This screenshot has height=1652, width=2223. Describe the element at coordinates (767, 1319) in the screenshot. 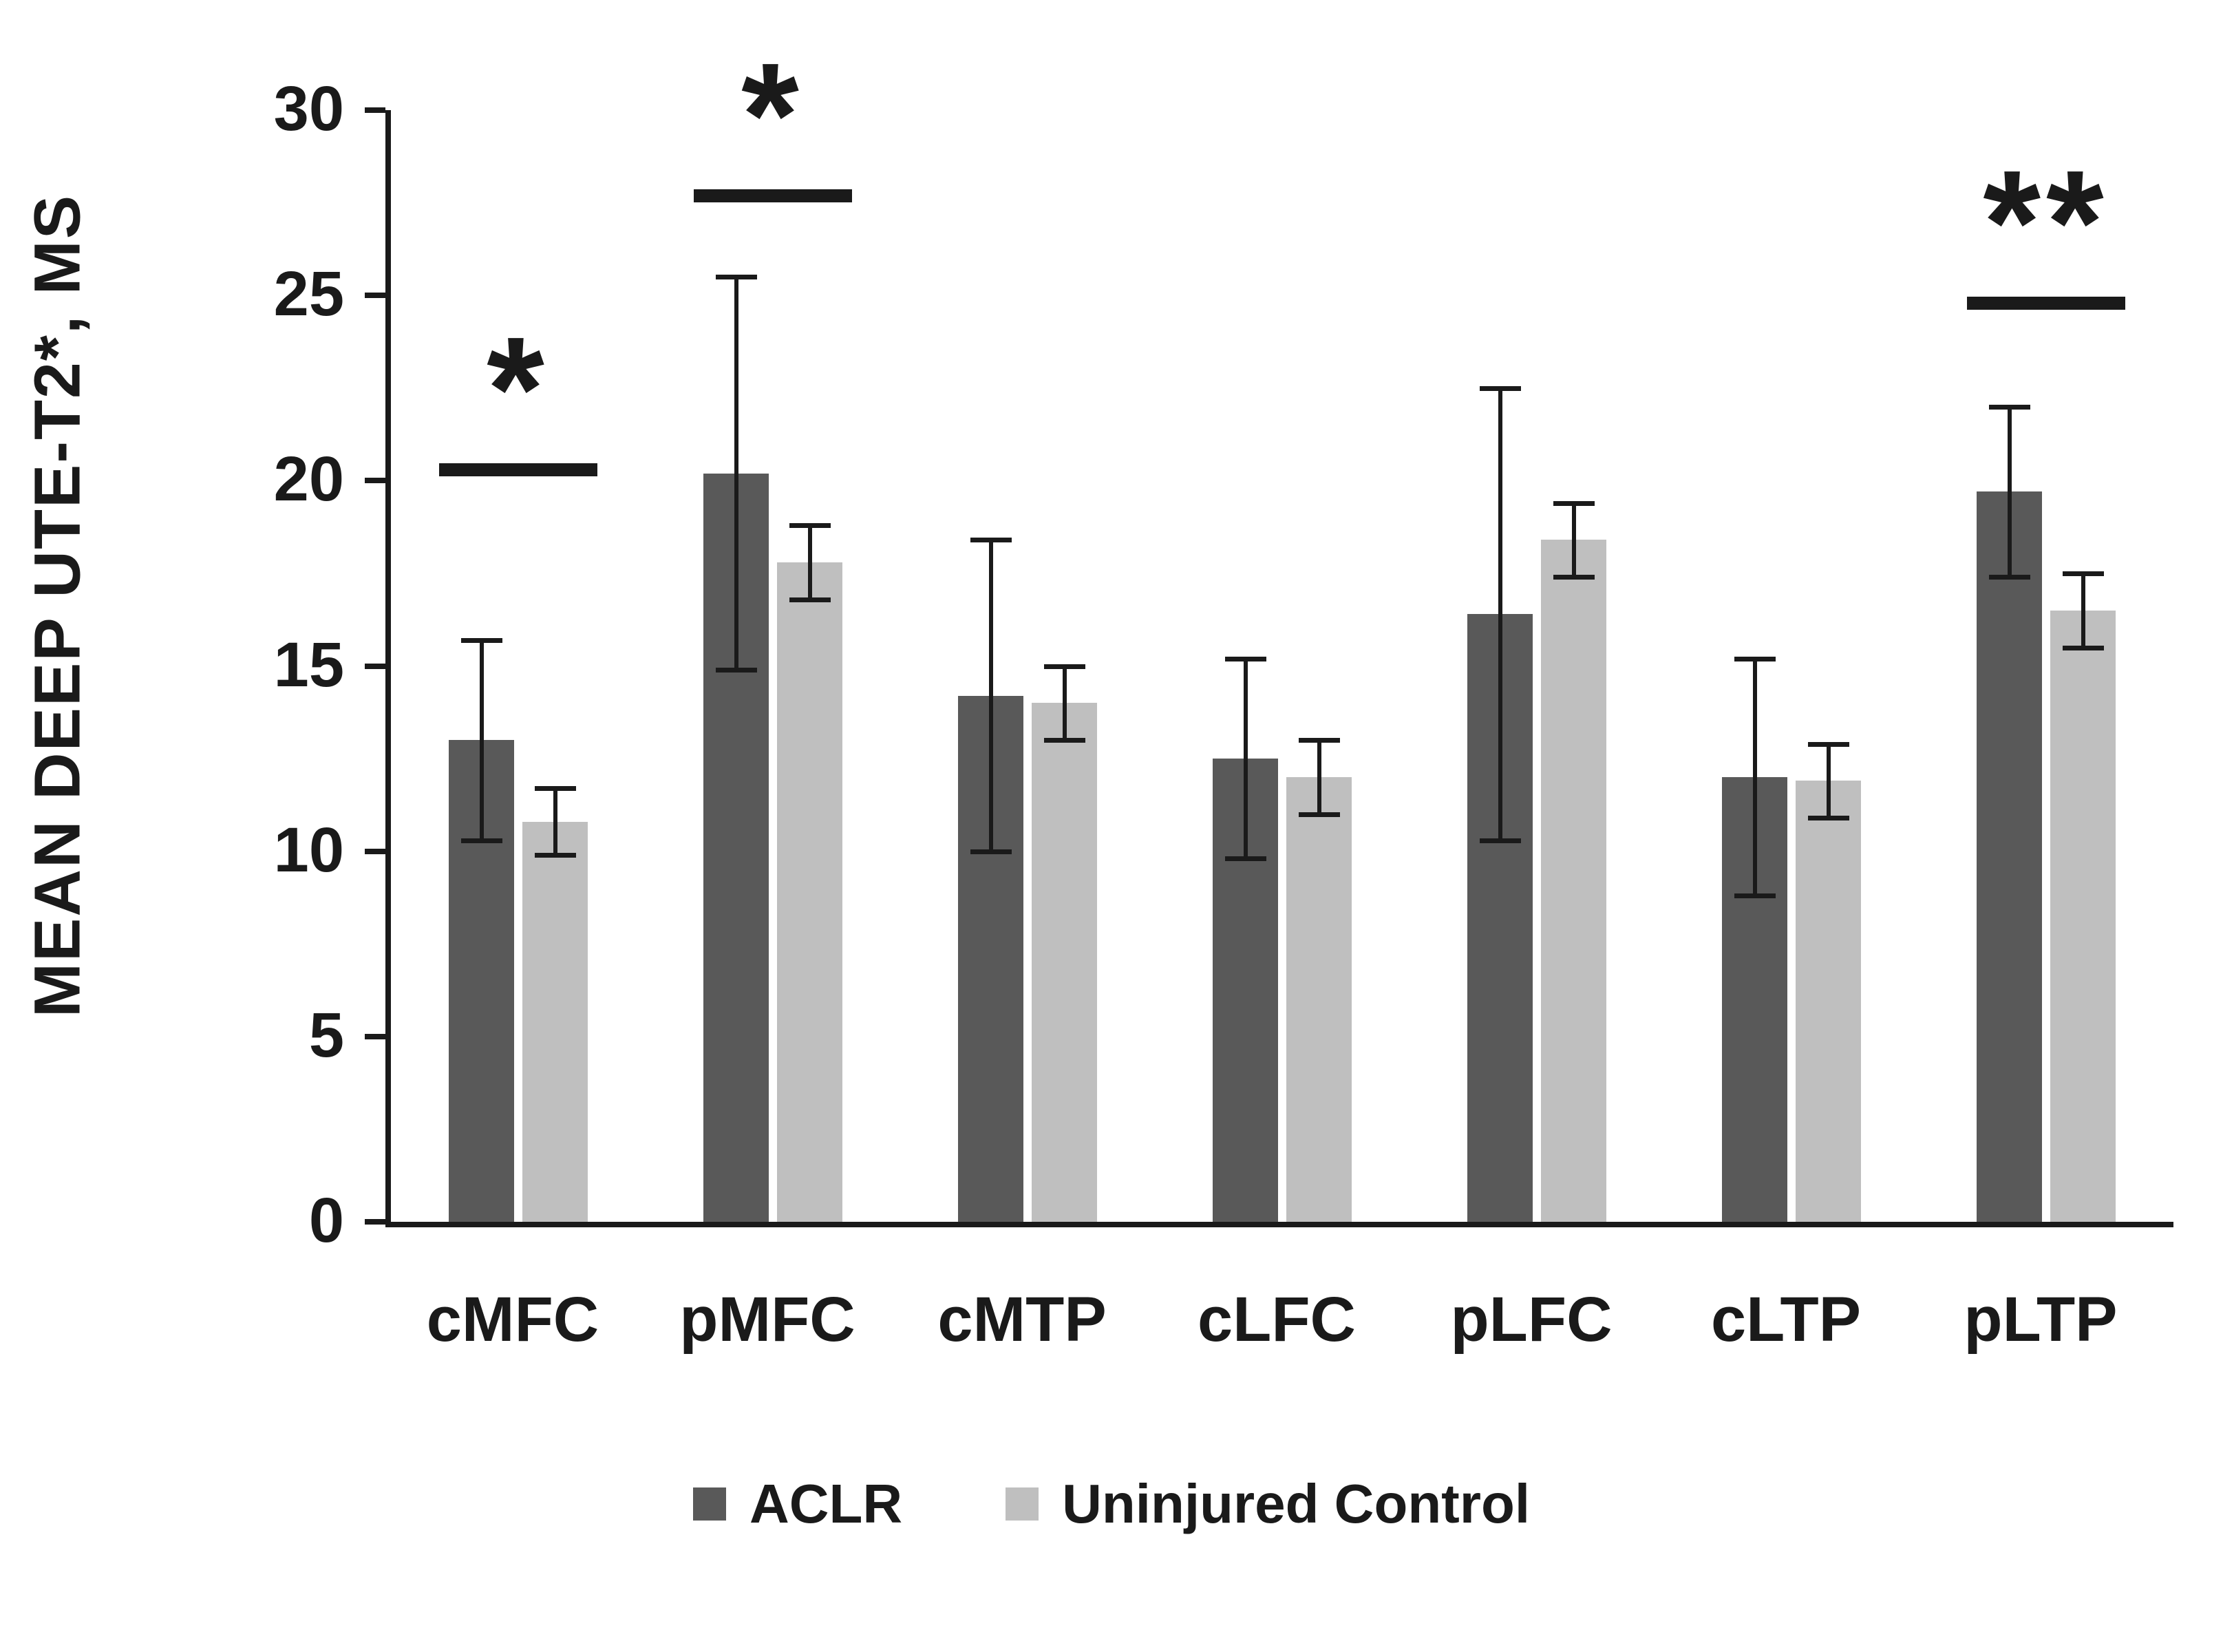

I see `x-axis-label-pMFC: pMFC` at that location.